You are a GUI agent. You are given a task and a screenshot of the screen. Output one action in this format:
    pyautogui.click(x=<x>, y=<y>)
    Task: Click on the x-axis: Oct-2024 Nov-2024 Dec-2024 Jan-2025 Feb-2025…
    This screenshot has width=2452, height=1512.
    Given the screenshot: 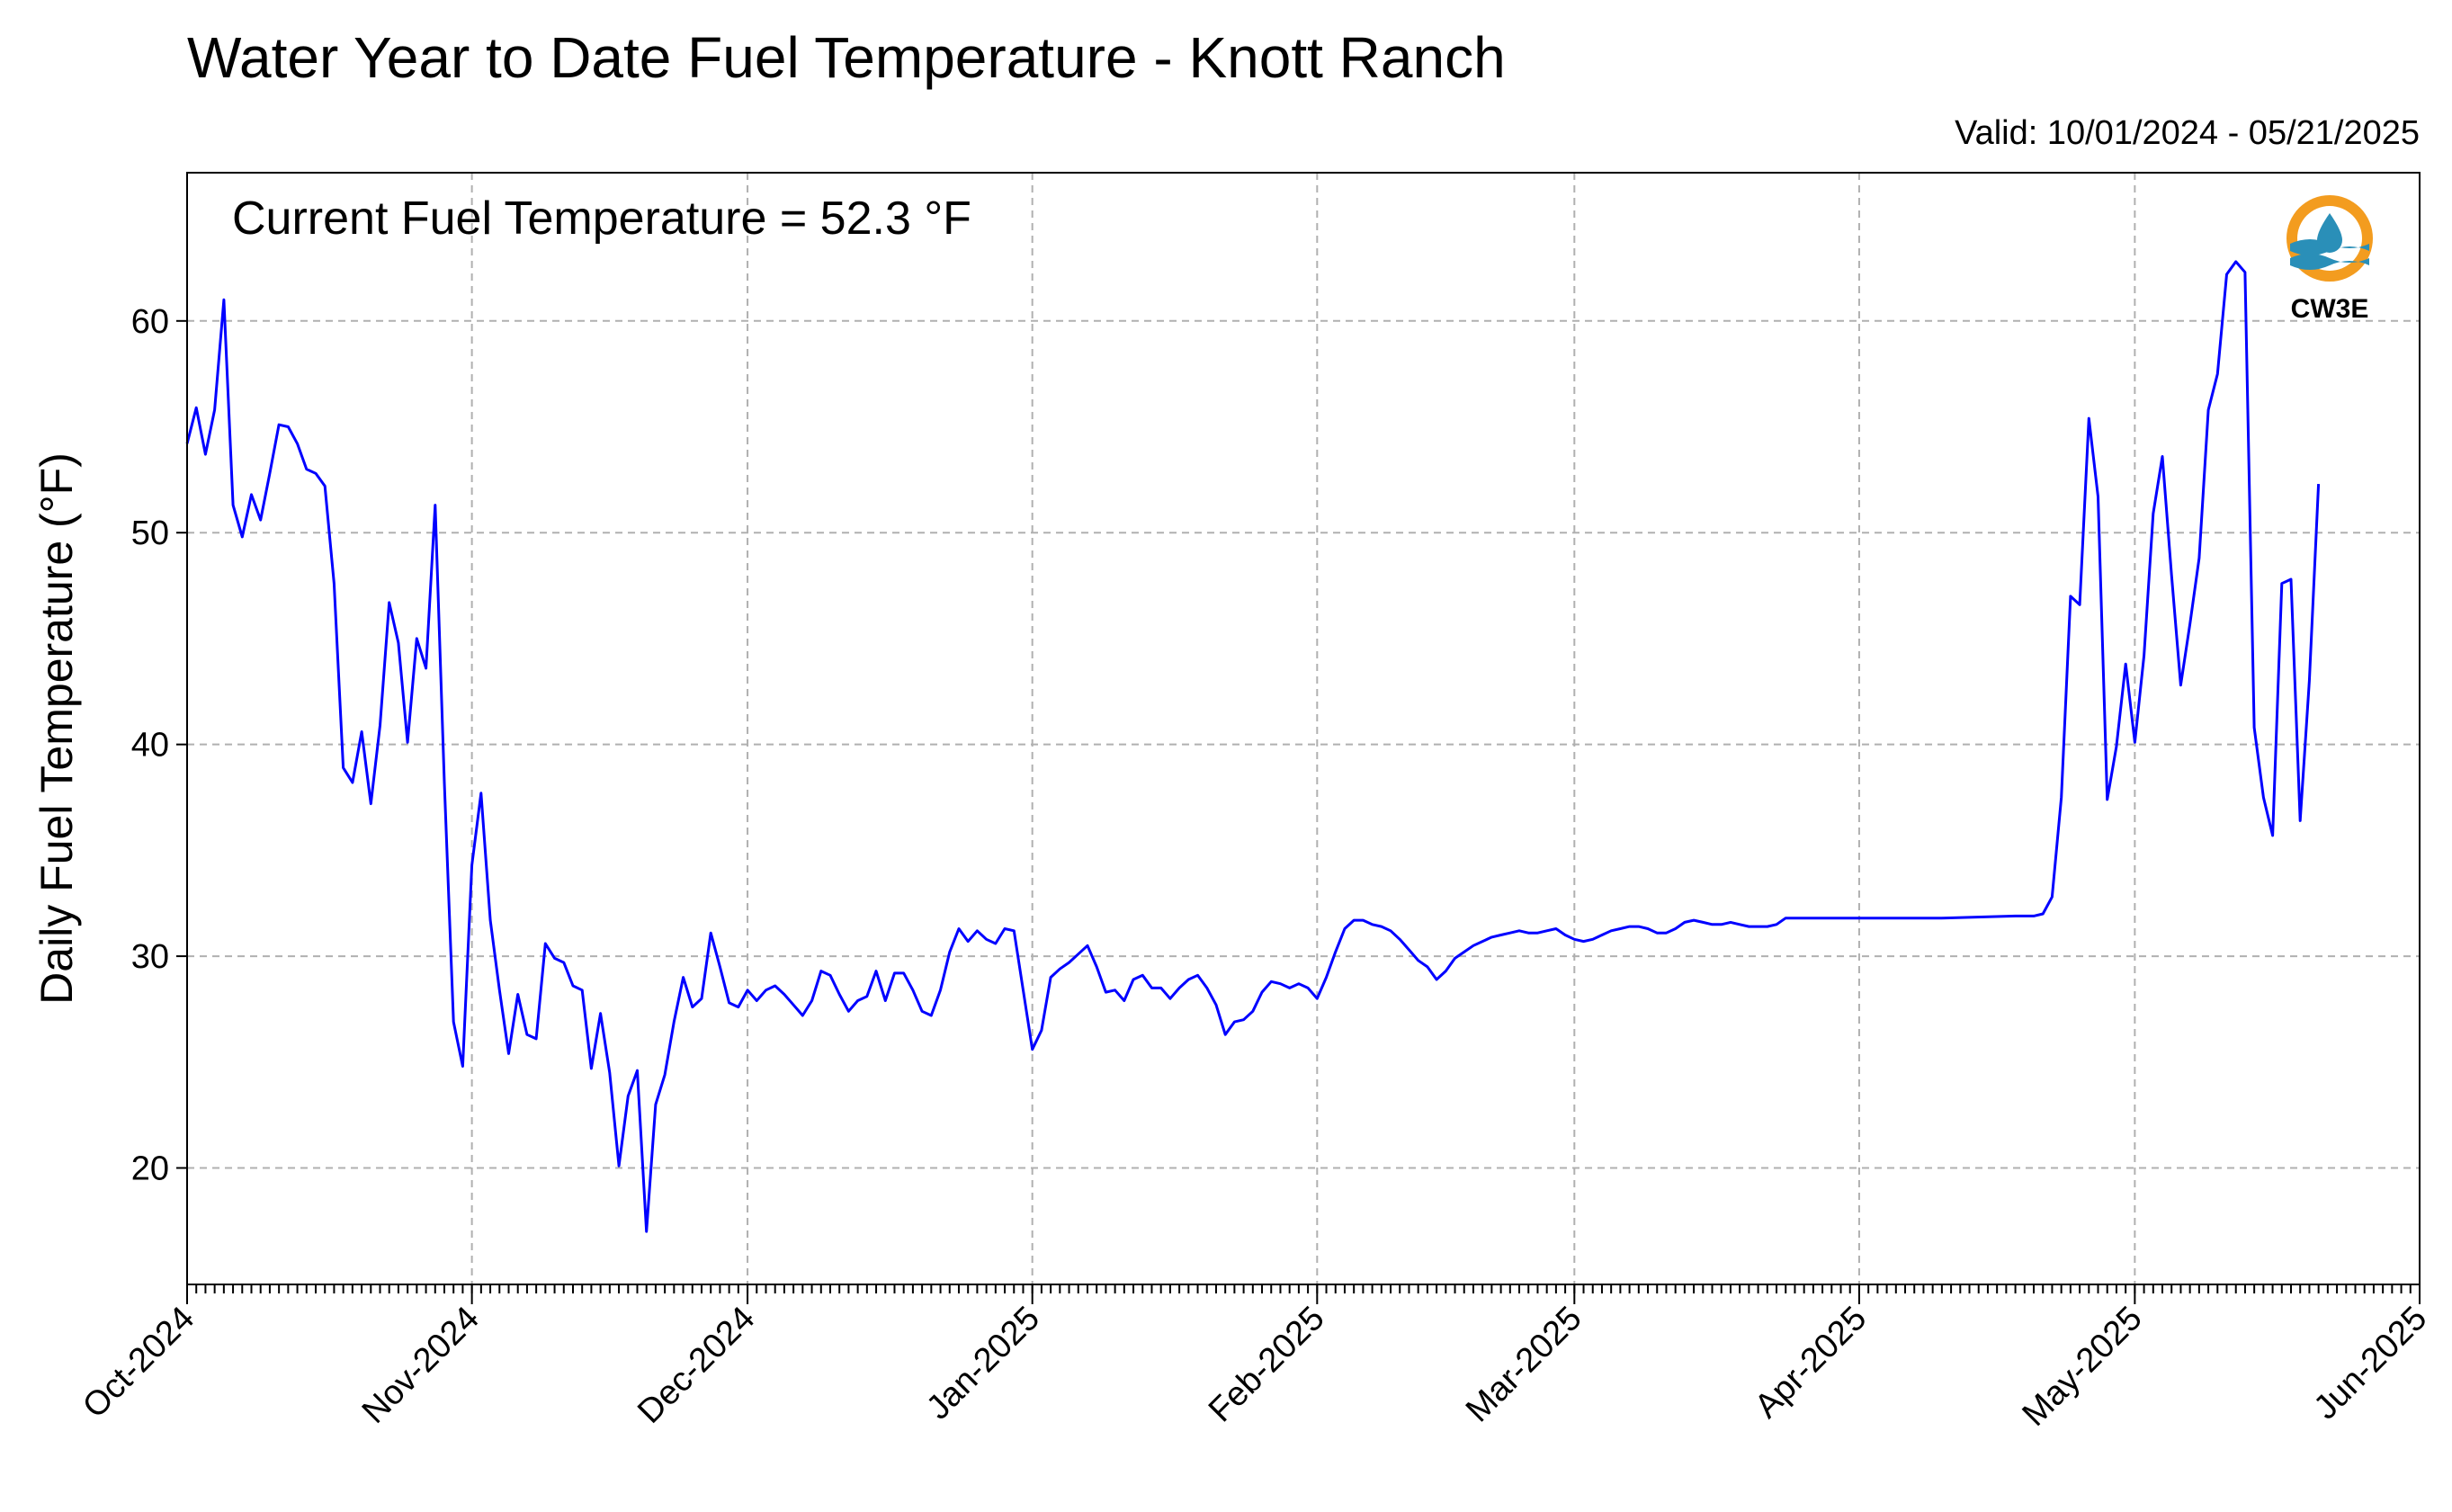 What is the action you would take?
    pyautogui.click(x=1255, y=1359)
    